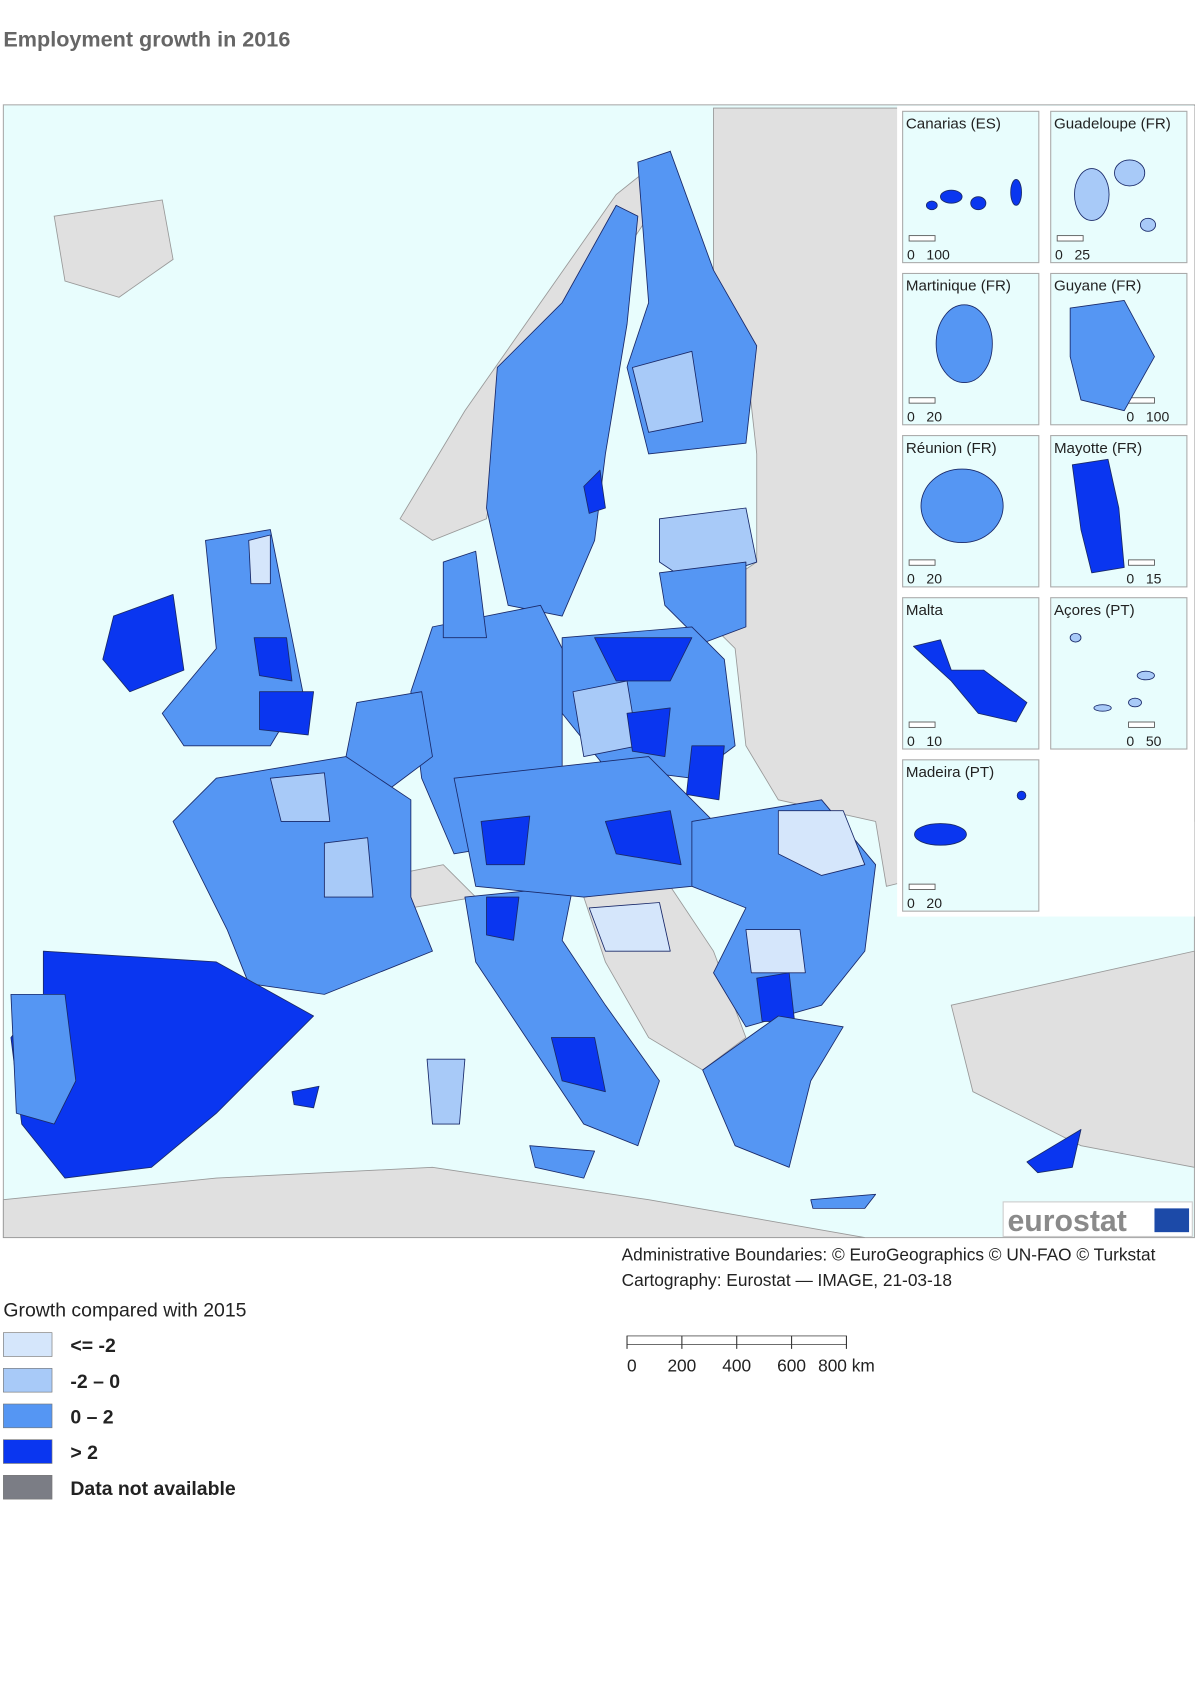 This screenshot has height=1698, width=1200. Describe the element at coordinates (791, 1366) in the screenshot. I see `scale-label: 600` at that location.